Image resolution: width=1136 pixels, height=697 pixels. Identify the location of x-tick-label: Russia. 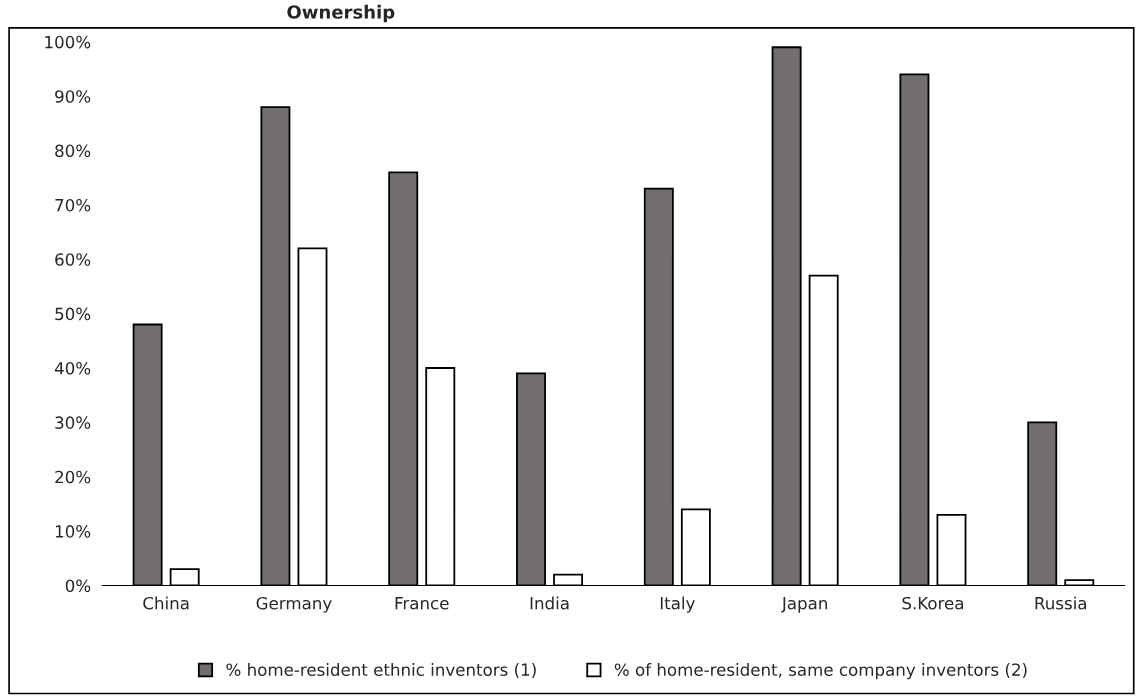
(1061, 603).